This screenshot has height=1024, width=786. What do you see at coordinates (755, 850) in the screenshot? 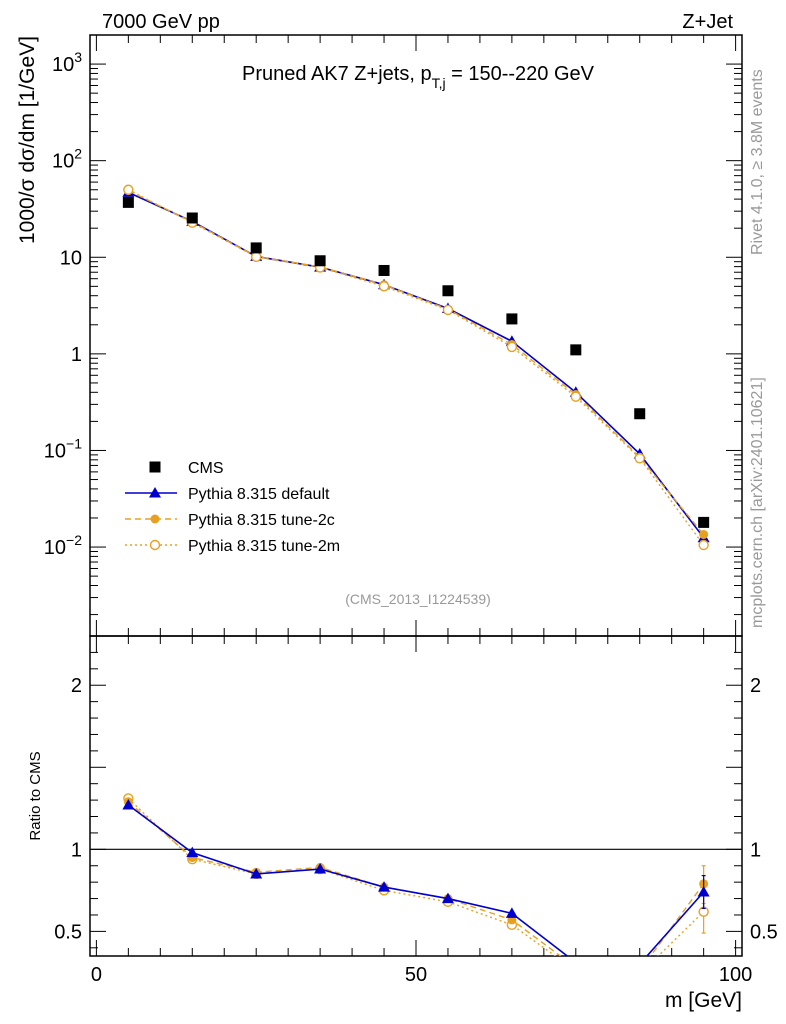
I see `ratio-y-tick-label-right: 1` at bounding box center [755, 850].